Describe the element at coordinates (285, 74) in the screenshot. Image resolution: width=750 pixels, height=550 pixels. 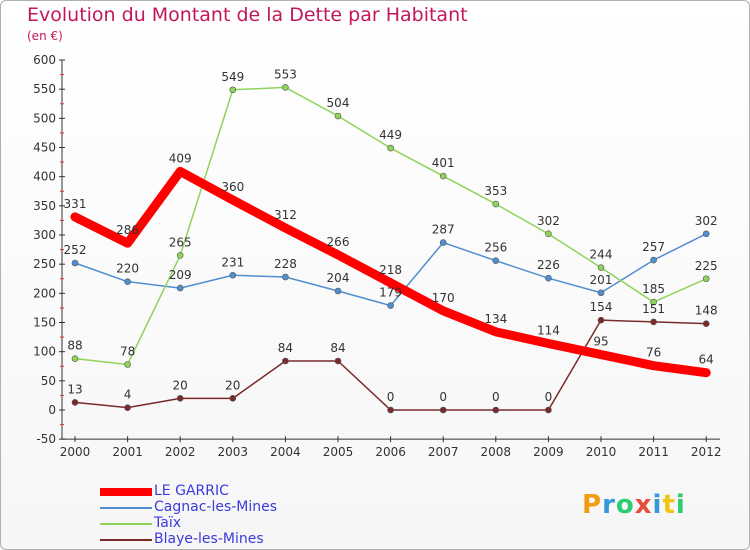
I see `data-label: 553` at that location.